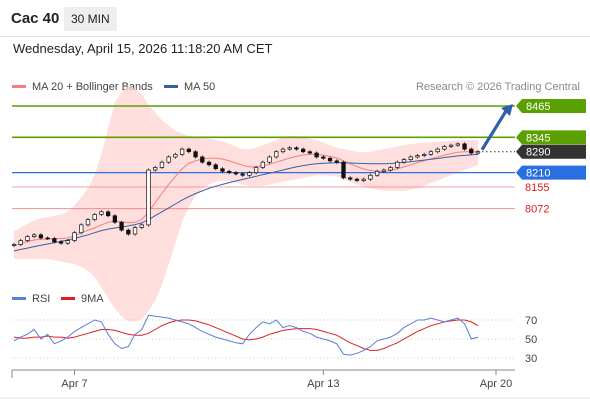  Describe the element at coordinates (295, 384) in the screenshot. I see `x-axis: Apr 7 Apr 13 Apr 20` at that location.